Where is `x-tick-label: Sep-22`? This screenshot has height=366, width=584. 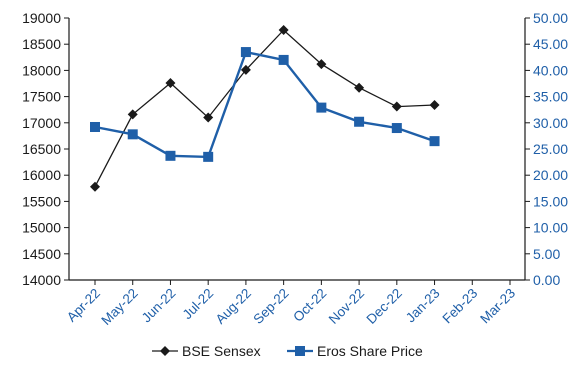
x-tick-label: Sep-22 is located at coordinates (270, 306).